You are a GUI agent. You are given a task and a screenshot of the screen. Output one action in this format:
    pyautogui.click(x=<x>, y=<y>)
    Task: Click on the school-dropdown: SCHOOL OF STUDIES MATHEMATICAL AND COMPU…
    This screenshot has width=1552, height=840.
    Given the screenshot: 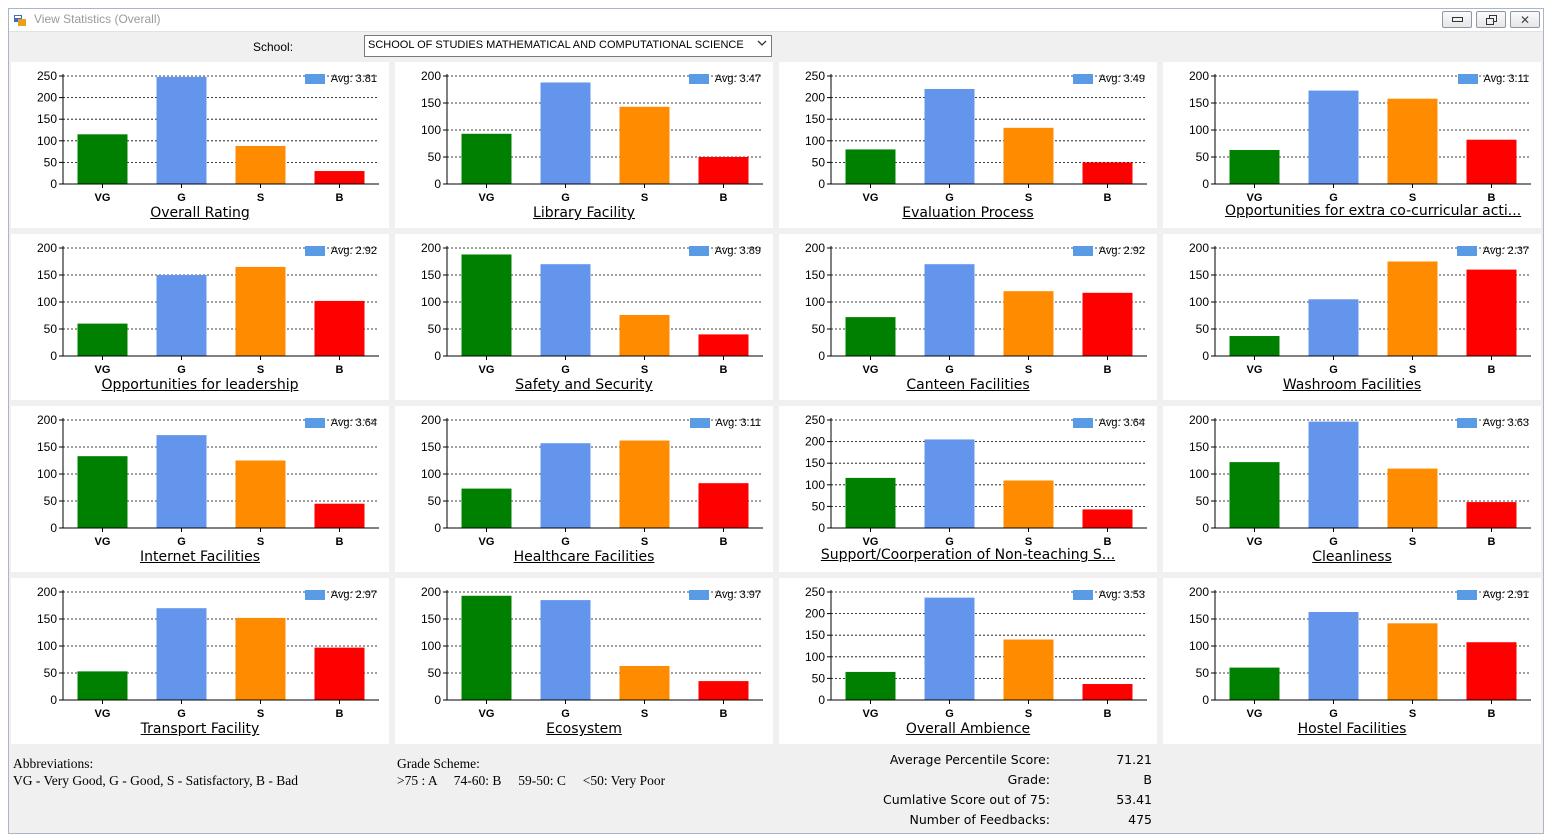 What is the action you would take?
    pyautogui.click(x=568, y=46)
    